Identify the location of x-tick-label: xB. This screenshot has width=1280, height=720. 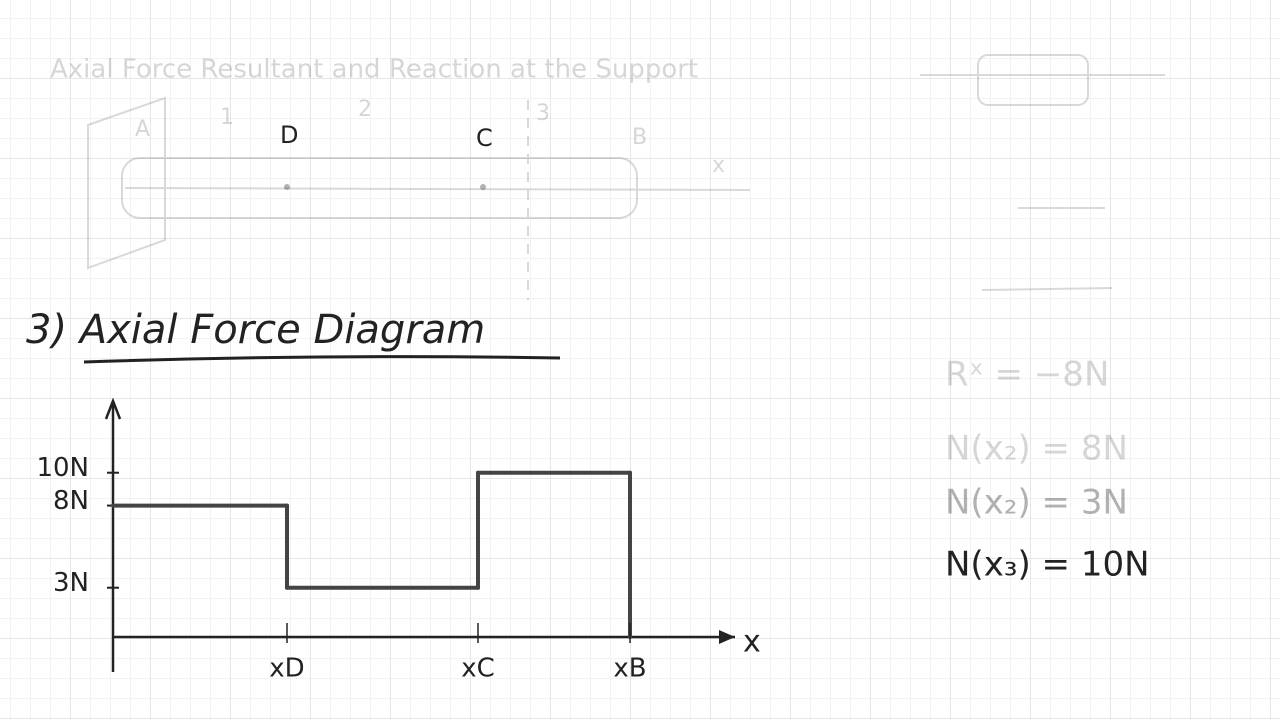
(629, 669).